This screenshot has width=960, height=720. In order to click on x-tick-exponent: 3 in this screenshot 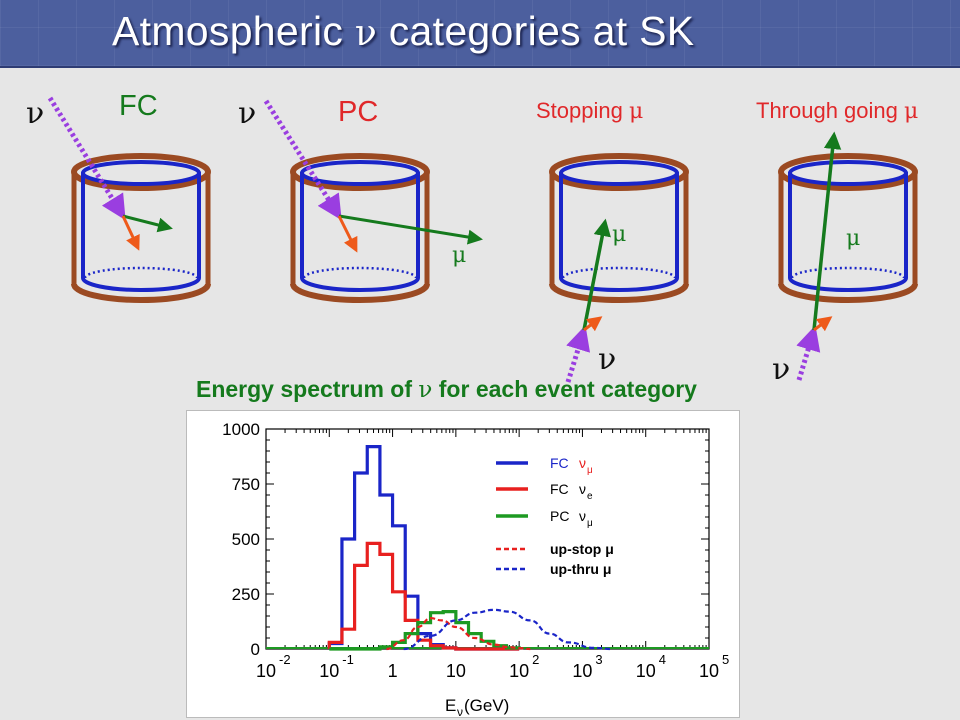, I will do `click(598, 659)`.